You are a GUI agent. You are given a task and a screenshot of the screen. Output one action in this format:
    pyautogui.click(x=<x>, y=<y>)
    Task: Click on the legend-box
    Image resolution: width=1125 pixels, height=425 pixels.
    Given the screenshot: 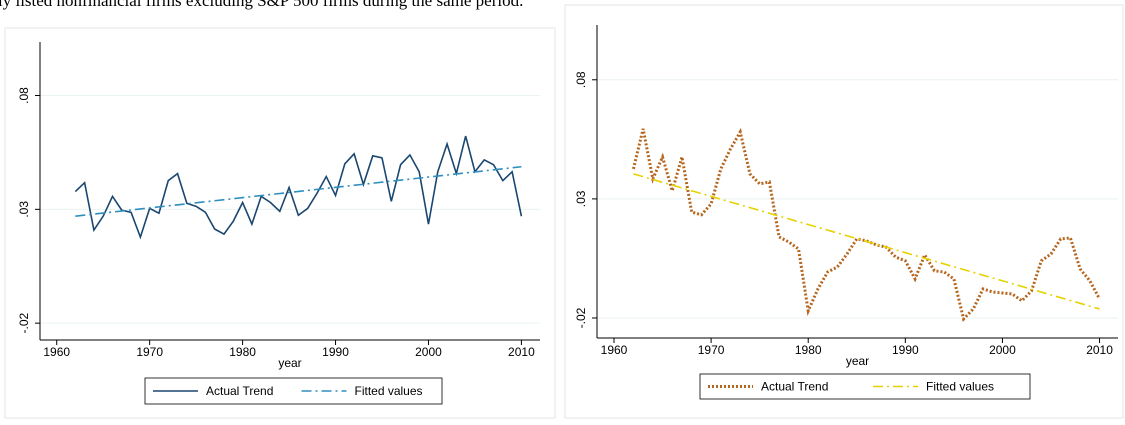 What is the action you would take?
    pyautogui.click(x=865, y=386)
    